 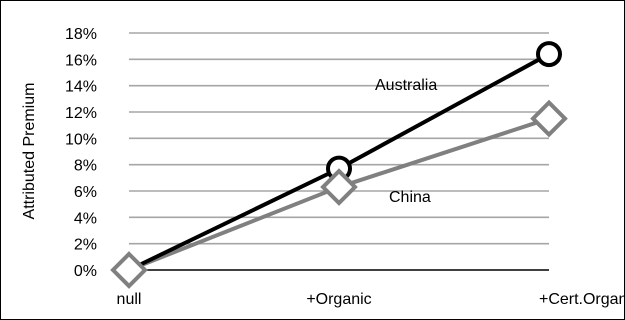 I want to click on y-tick-label: 8%, so click(x=85, y=166).